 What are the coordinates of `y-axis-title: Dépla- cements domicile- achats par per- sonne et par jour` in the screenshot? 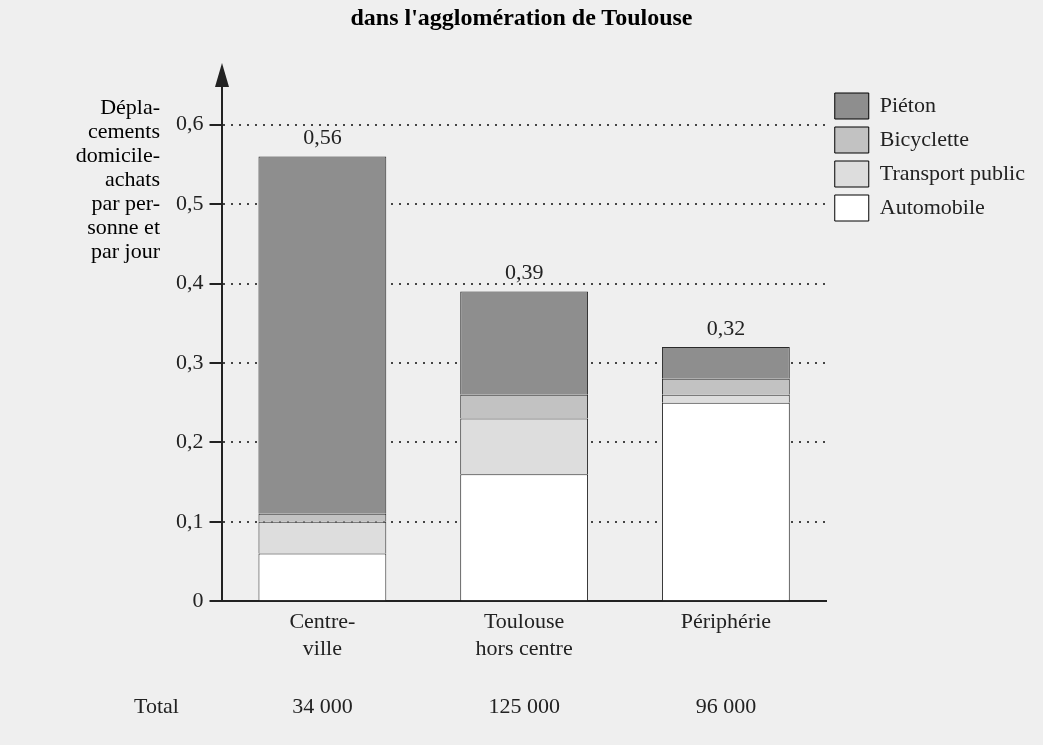 It's located at (117, 178).